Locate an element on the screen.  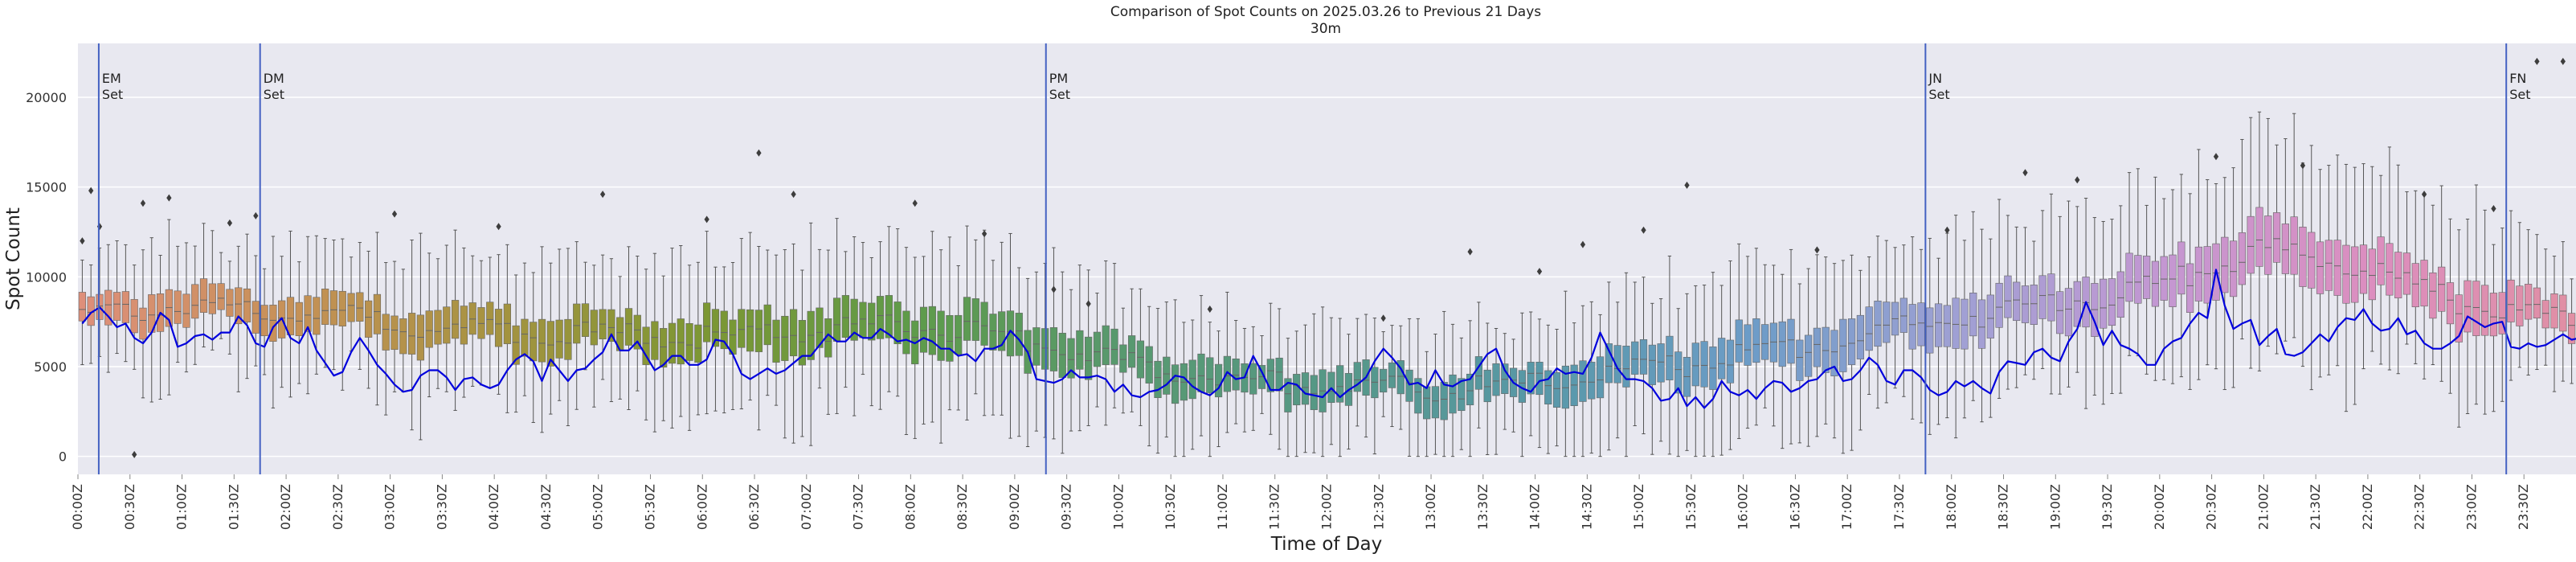
x-tick-label: 12:30Z is located at coordinates (1379, 507).